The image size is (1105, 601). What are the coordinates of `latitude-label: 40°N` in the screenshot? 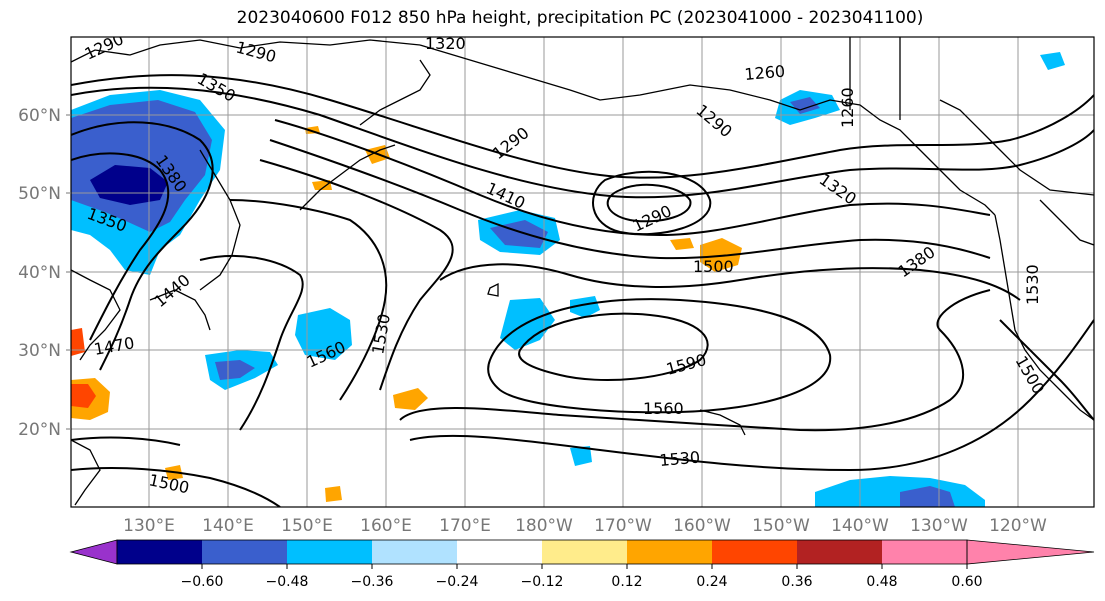 It's located at (39, 273).